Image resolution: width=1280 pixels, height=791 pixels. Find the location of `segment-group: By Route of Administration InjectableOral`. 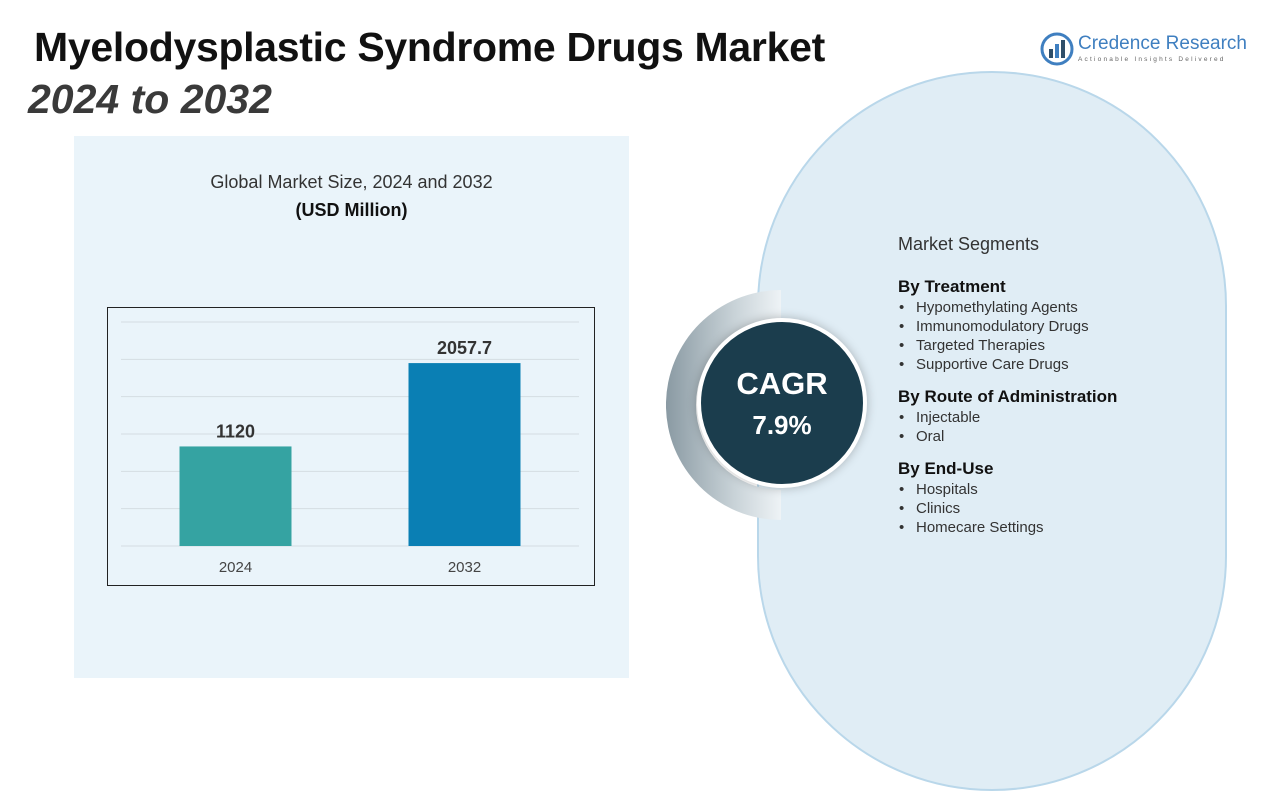

segment-group: By Route of Administration InjectableOral is located at coordinates (1063, 416).